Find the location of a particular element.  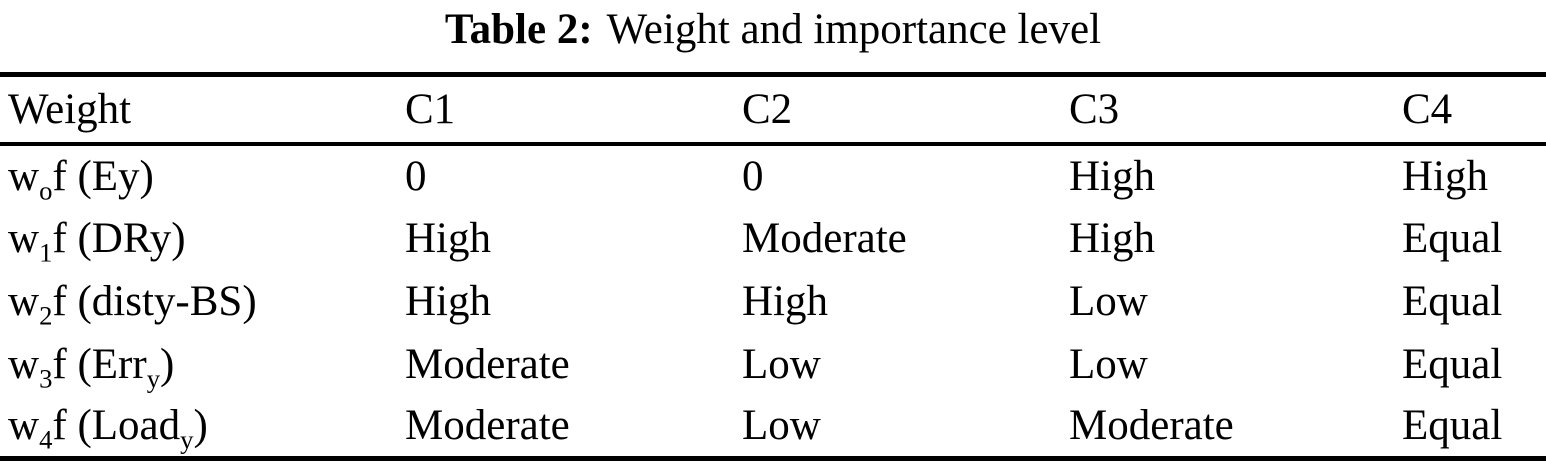

row-label-subscript: o is located at coordinates (46, 190).